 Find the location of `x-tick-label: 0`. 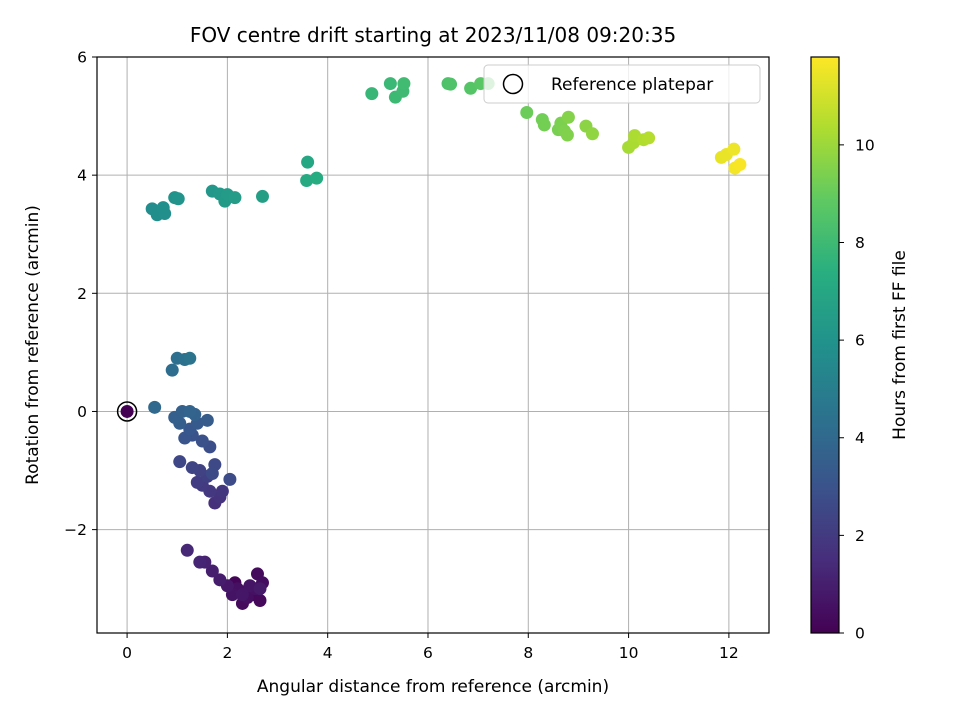

x-tick-label: 0 is located at coordinates (127, 653).